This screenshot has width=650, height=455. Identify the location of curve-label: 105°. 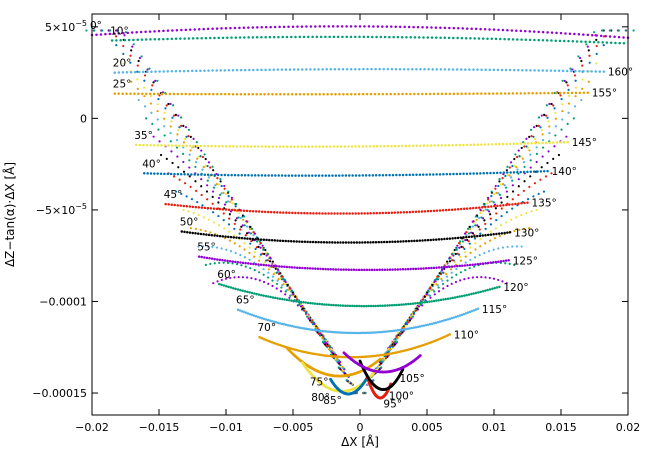
(412, 379).